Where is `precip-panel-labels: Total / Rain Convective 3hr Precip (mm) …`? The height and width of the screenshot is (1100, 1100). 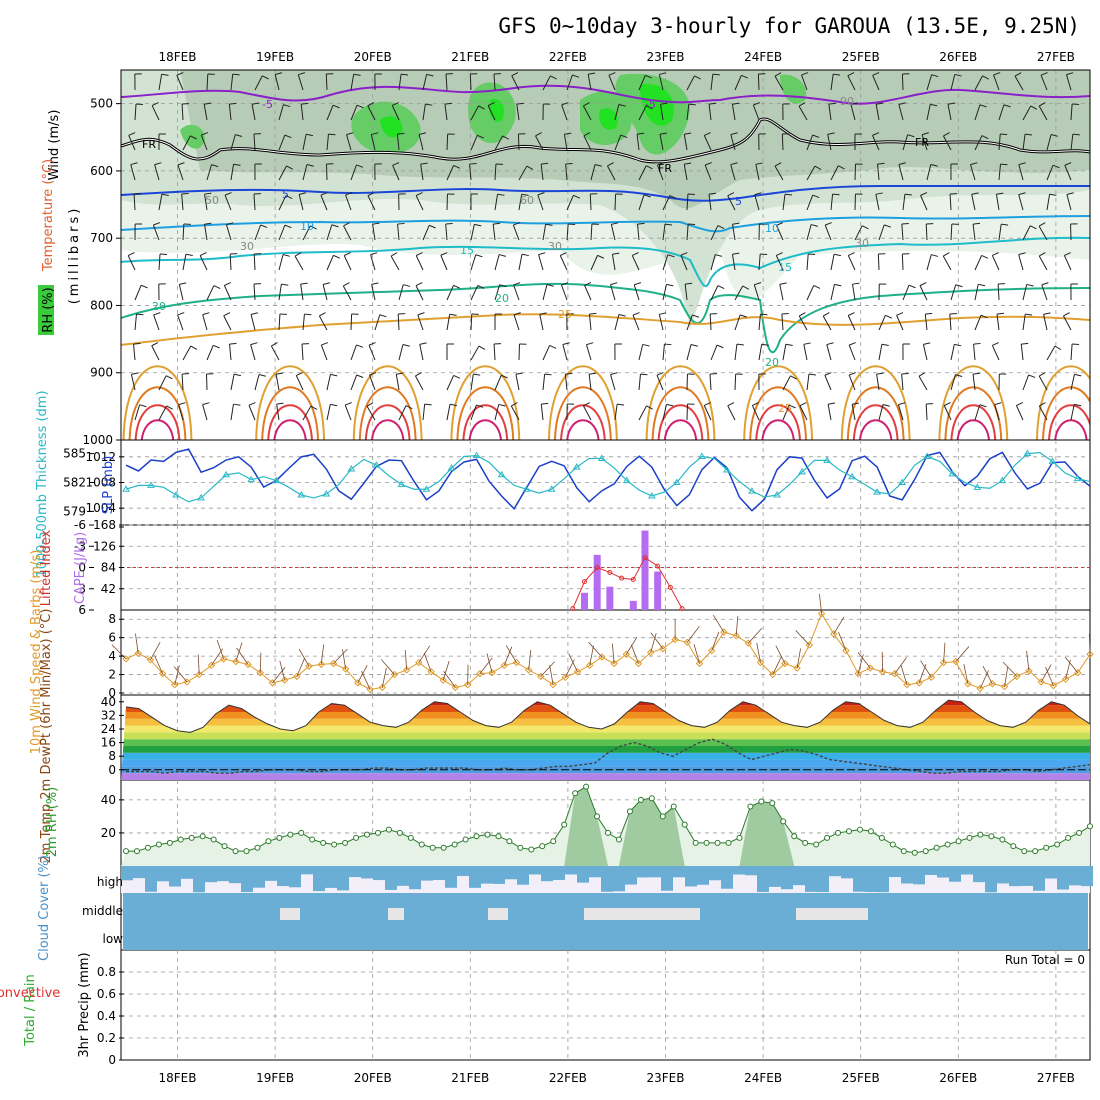 precip-panel-labels: Total / Rain Convective 3hr Precip (mm) … is located at coordinates (542, 1004).